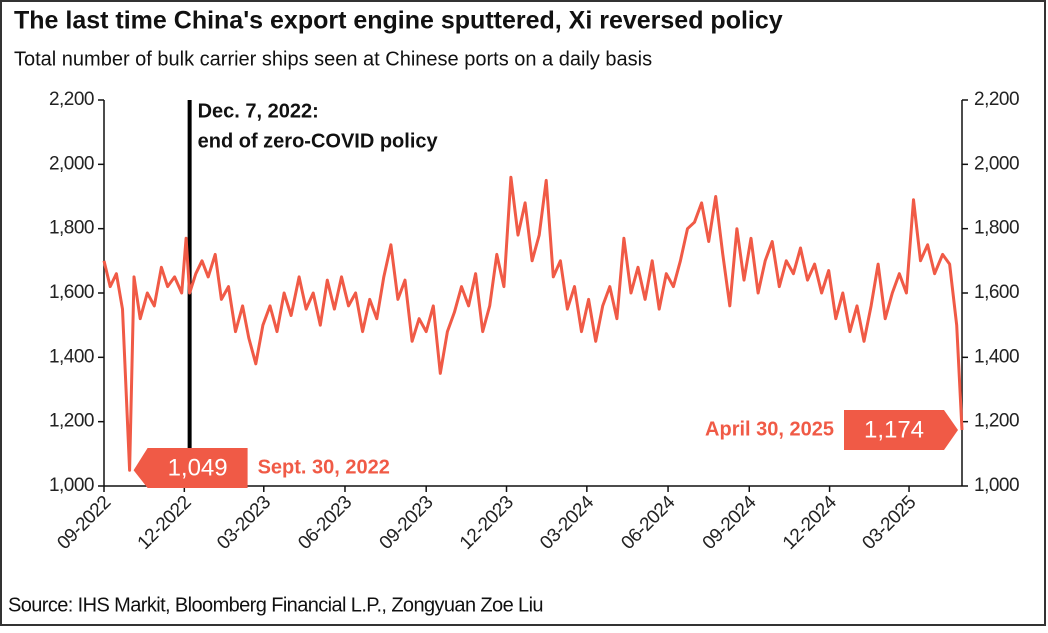 This screenshot has width=1048, height=633. What do you see at coordinates (71, 163) in the screenshot?
I see `y-tick-label: 2,000` at bounding box center [71, 163].